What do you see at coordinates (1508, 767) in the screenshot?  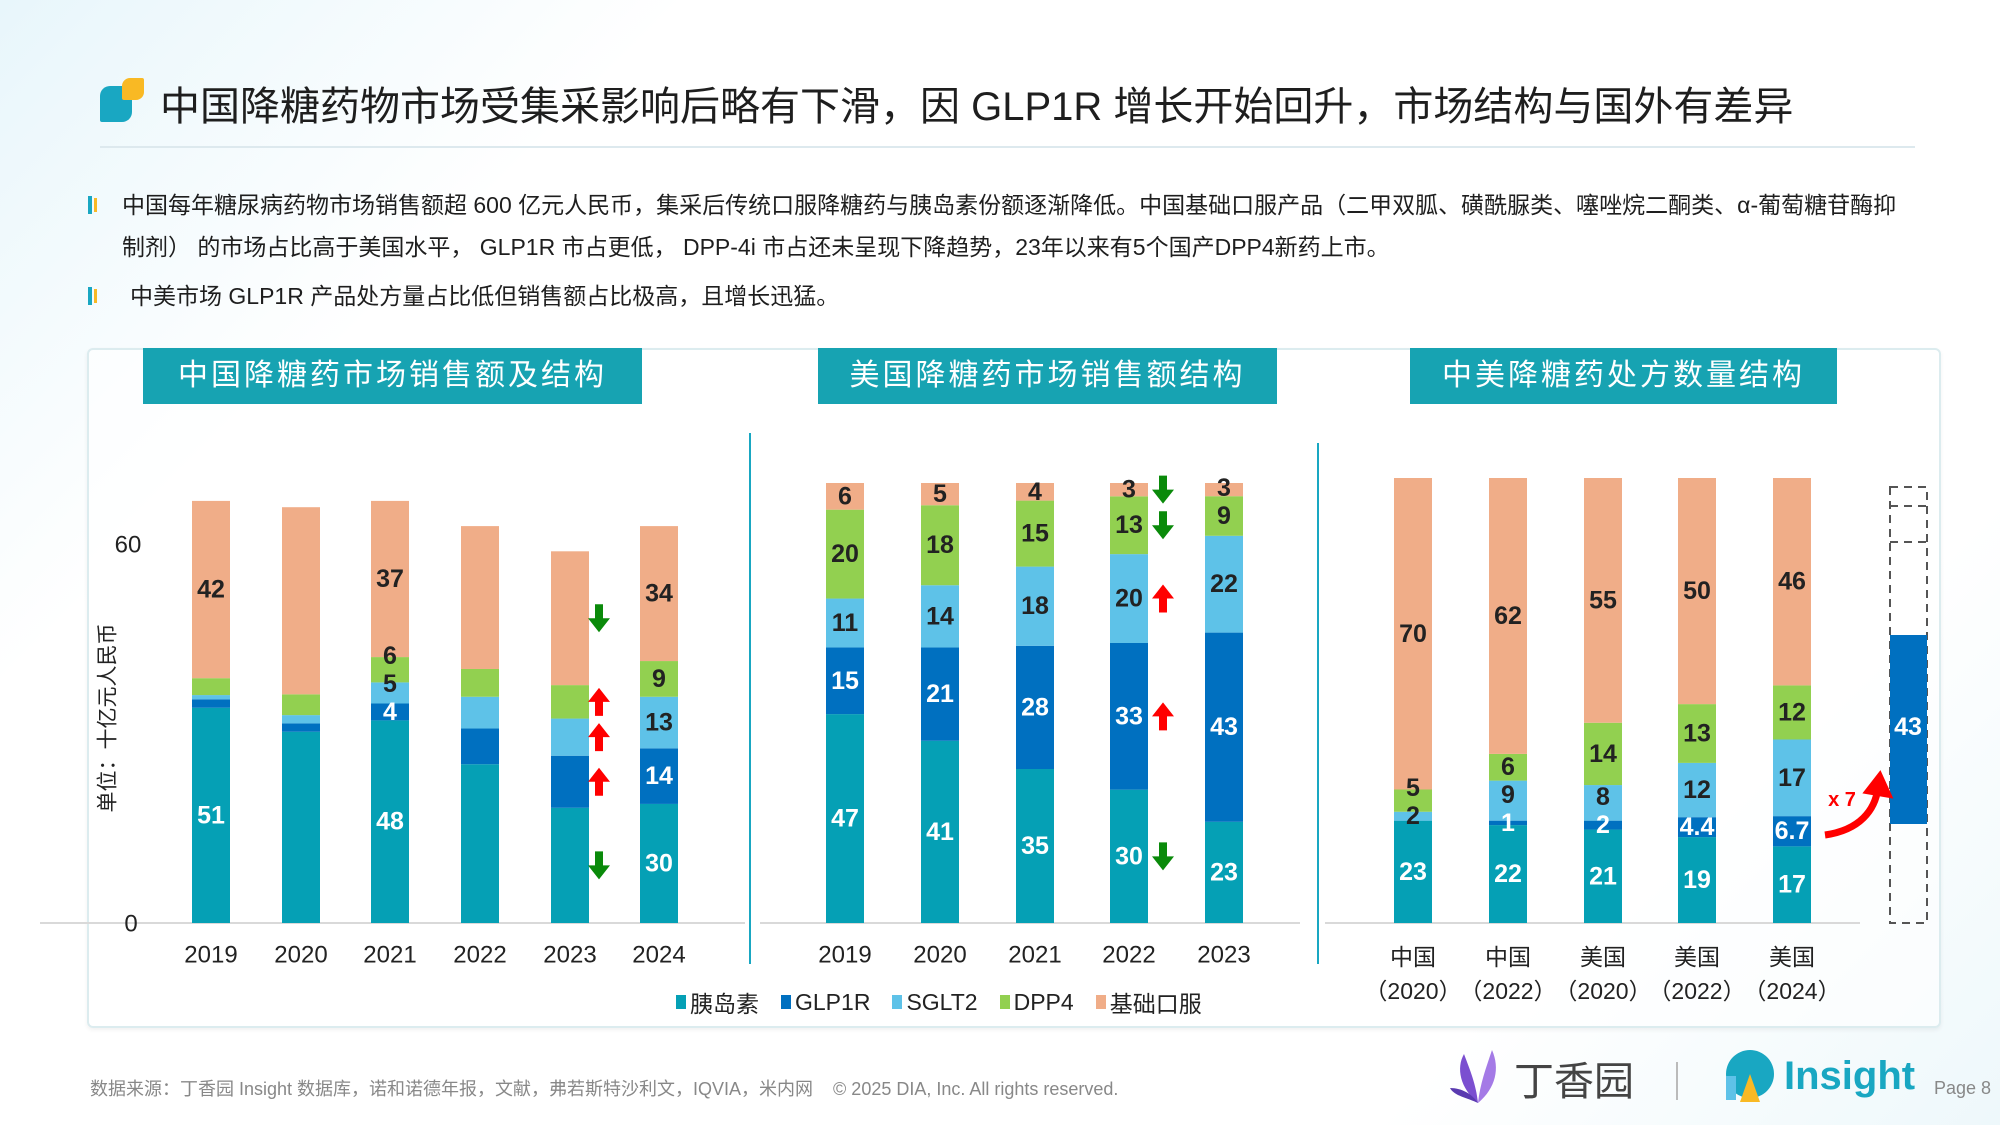 I see `data-label: 6` at bounding box center [1508, 767].